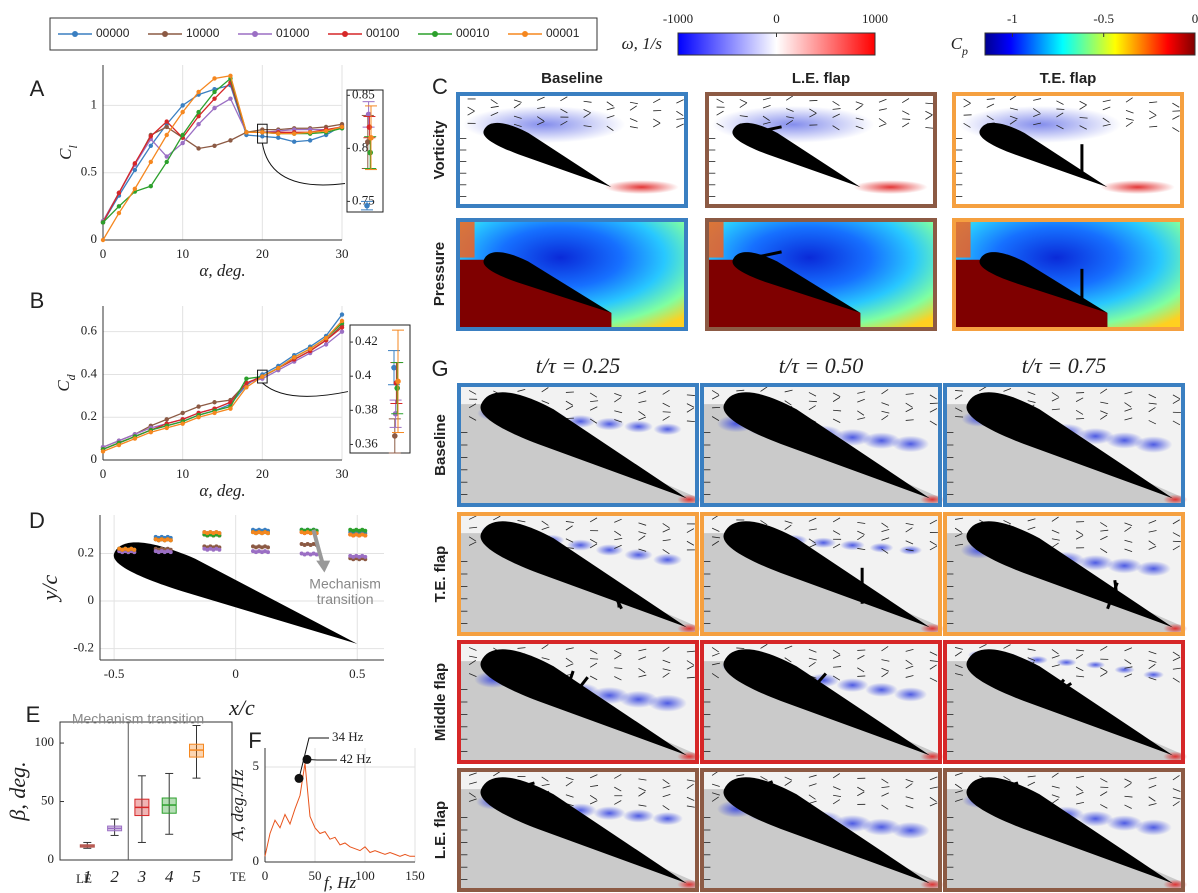  What do you see at coordinates (397, 388) in the screenshot?
I see `mean-point` at bounding box center [397, 388].